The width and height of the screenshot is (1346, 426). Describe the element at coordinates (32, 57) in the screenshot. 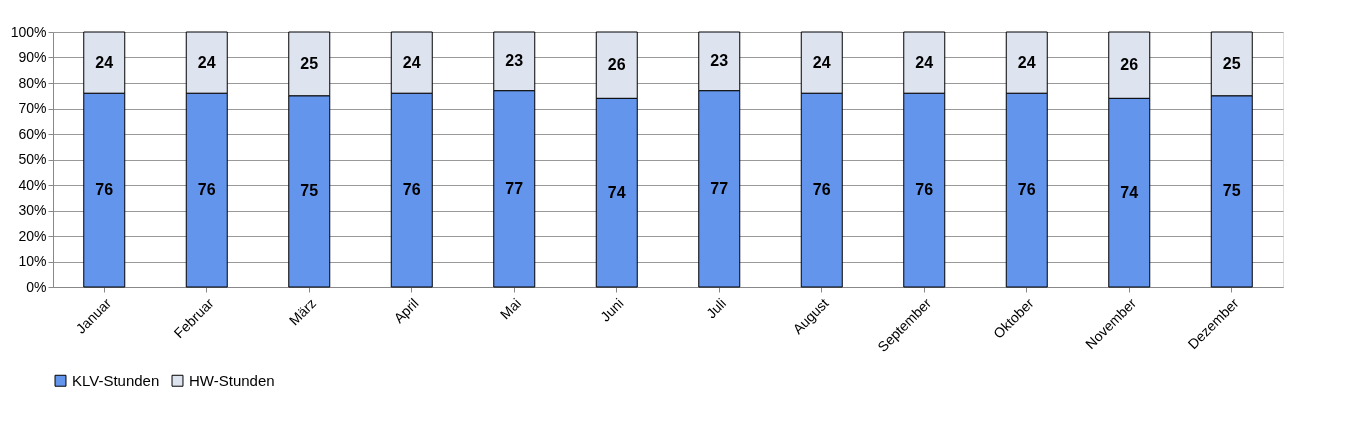

I see `y-tick-label: 90%` at that location.